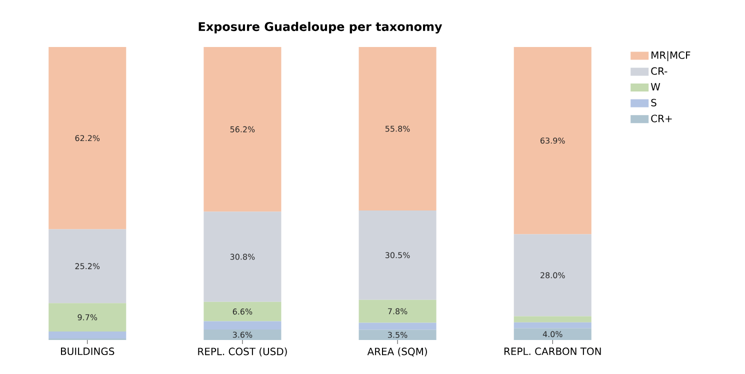 The image size is (745, 374). I want to click on legend-label: CR+, so click(661, 118).